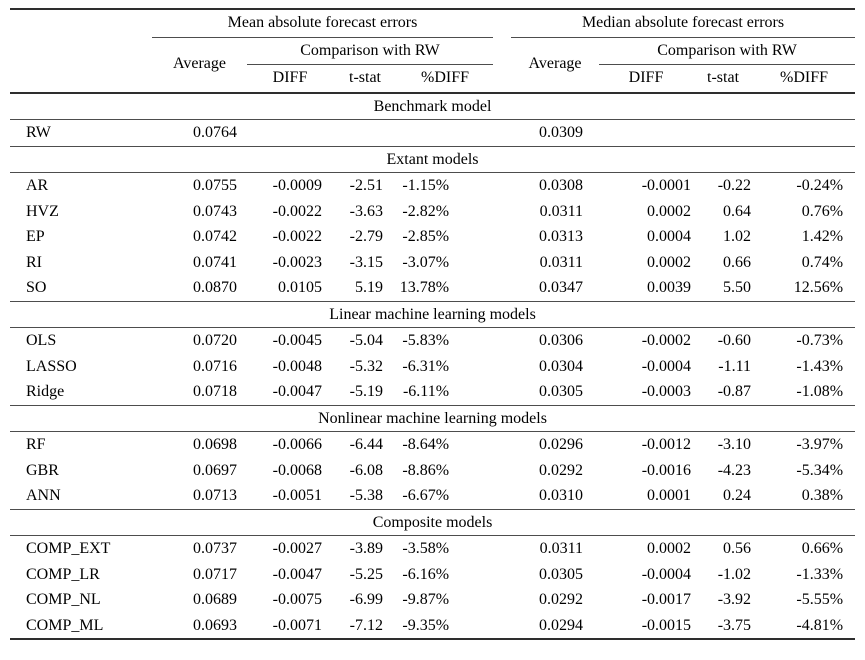 This screenshot has height=660, width=865. What do you see at coordinates (822, 211) in the screenshot?
I see `median-pdiff-value: 0.76%` at bounding box center [822, 211].